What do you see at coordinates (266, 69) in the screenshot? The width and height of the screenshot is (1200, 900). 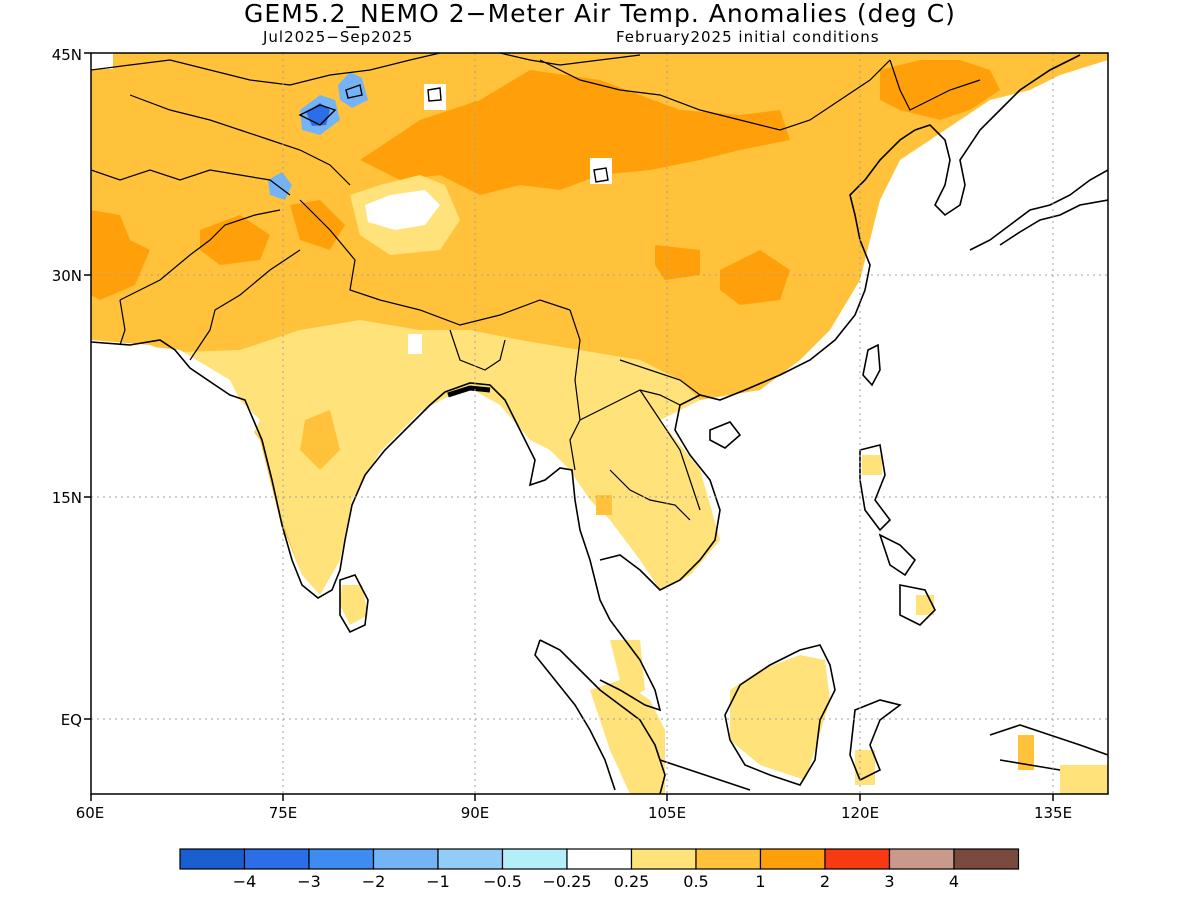 I see `border-kazakhstan` at bounding box center [266, 69].